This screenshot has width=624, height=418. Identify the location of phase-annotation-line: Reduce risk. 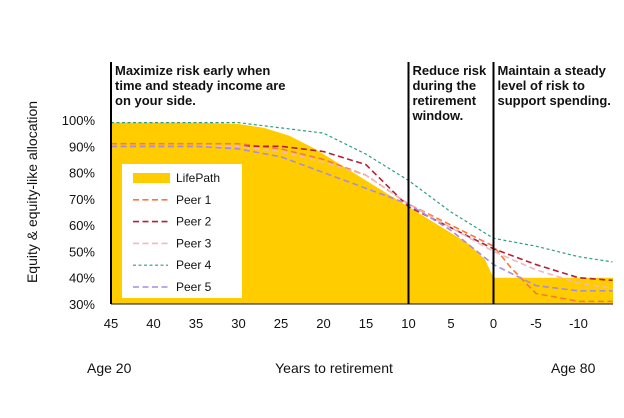
(450, 70).